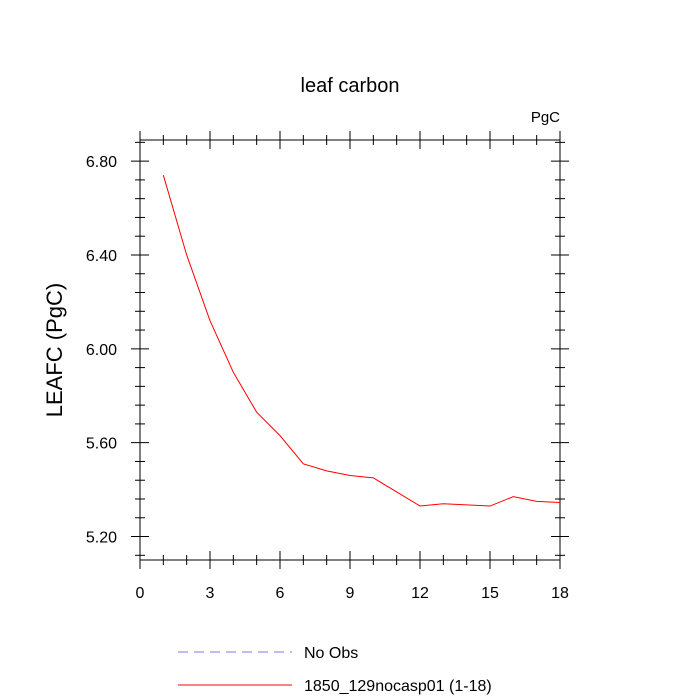  I want to click on x-tick-label: 18, so click(560, 593).